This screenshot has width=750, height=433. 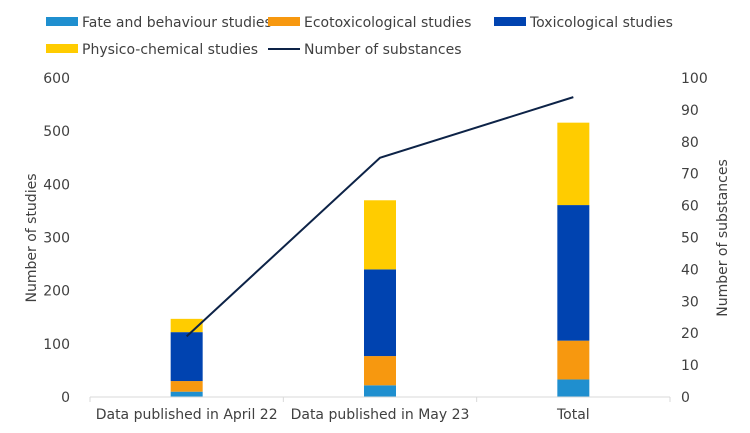 I want to click on y-tick-label-right: 40, so click(x=690, y=270).